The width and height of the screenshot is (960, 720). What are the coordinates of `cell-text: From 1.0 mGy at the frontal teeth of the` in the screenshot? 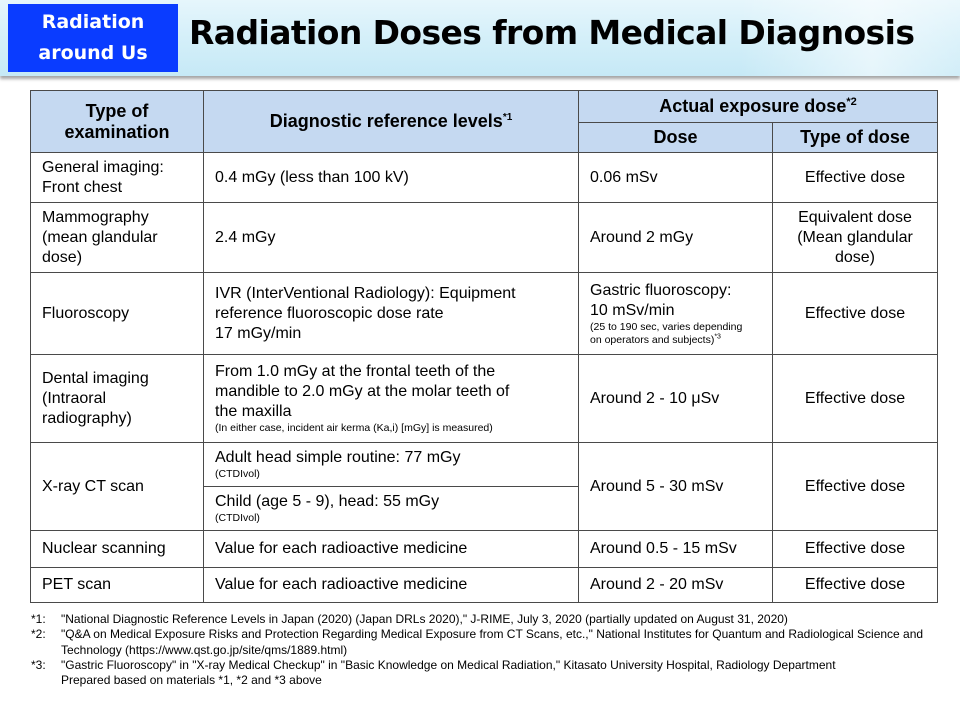 It's located at (355, 371).